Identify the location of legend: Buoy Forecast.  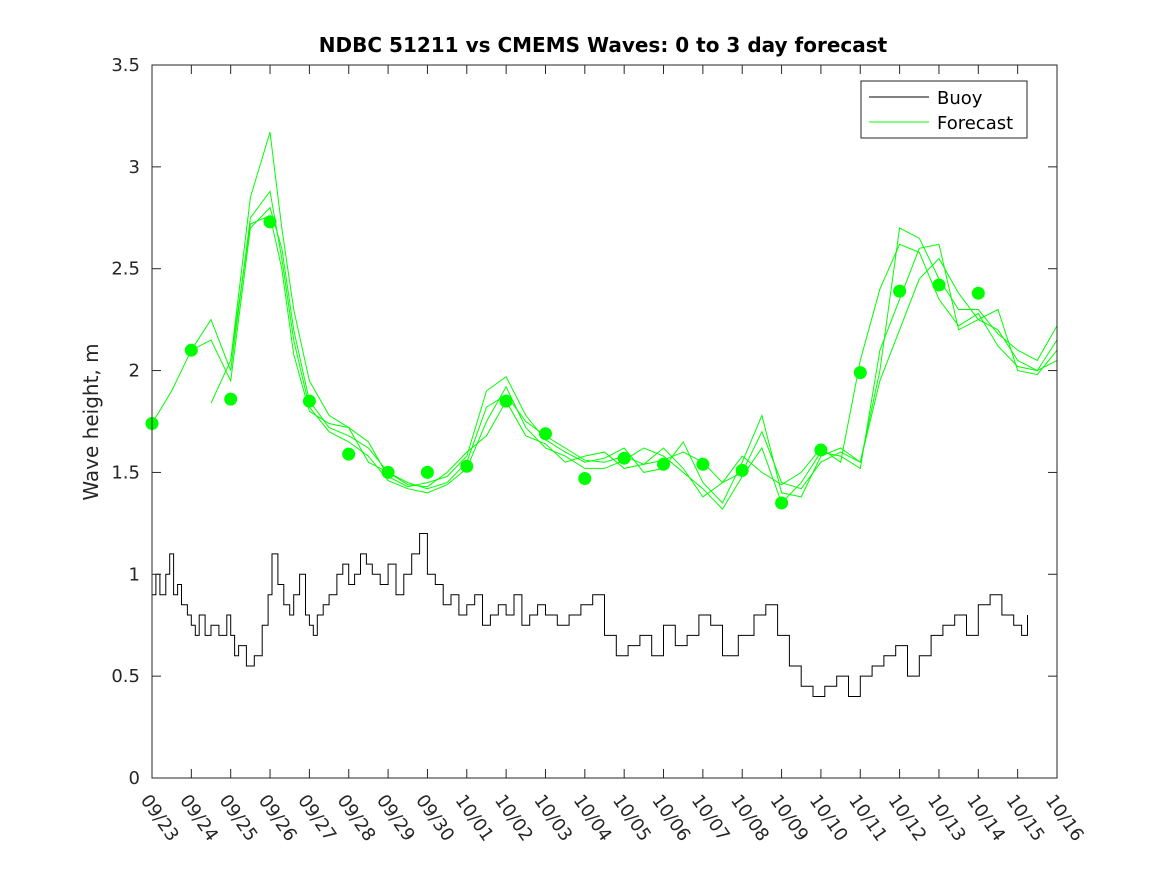
(944, 109).